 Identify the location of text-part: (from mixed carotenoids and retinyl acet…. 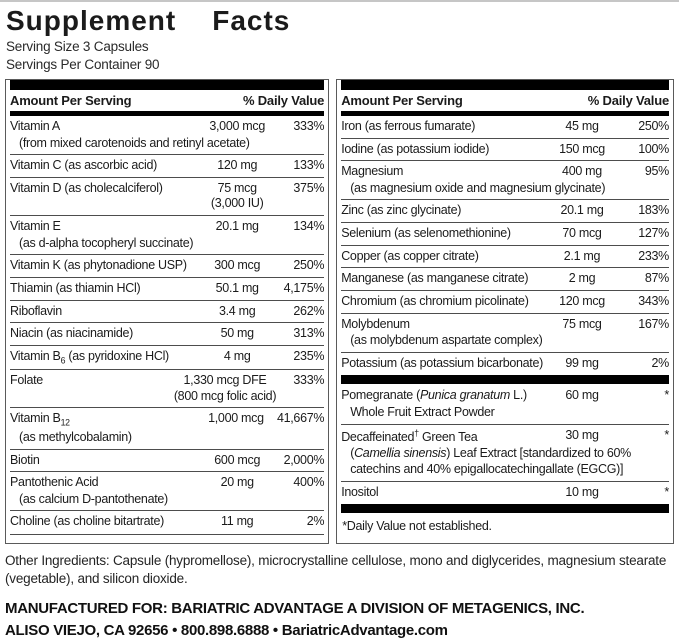
(134, 142).